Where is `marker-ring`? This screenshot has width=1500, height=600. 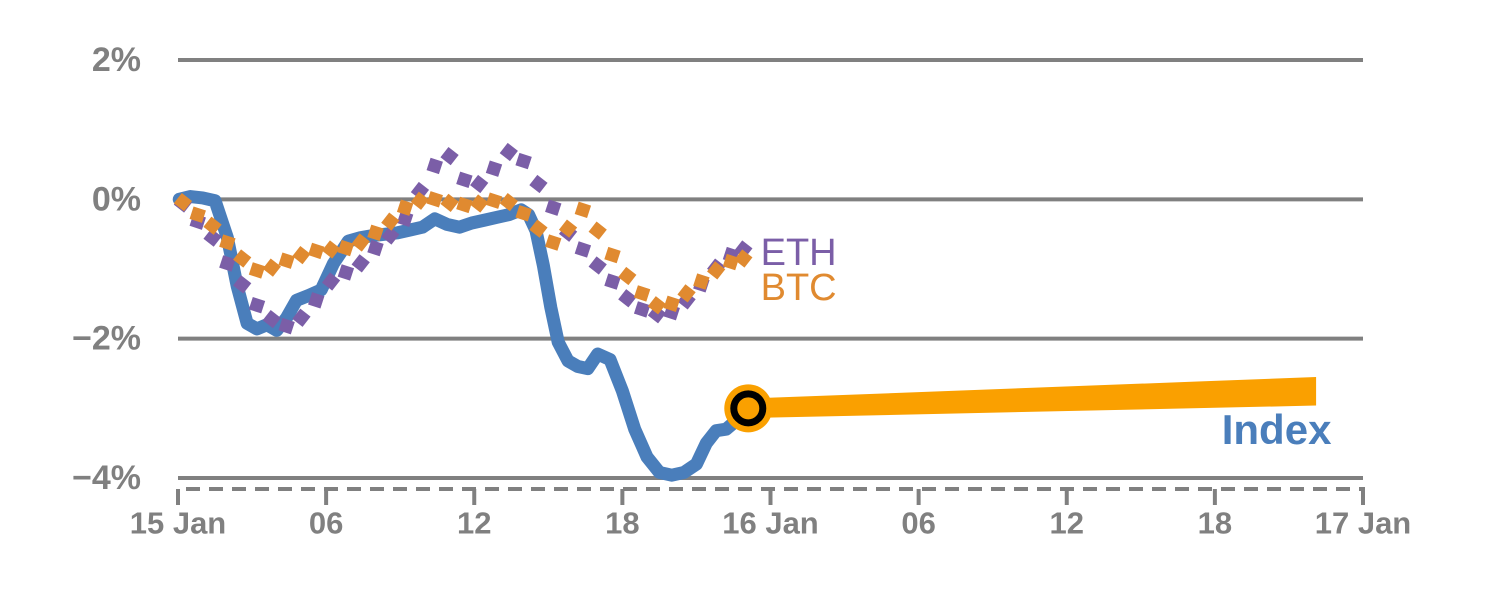 marker-ring is located at coordinates (748, 408).